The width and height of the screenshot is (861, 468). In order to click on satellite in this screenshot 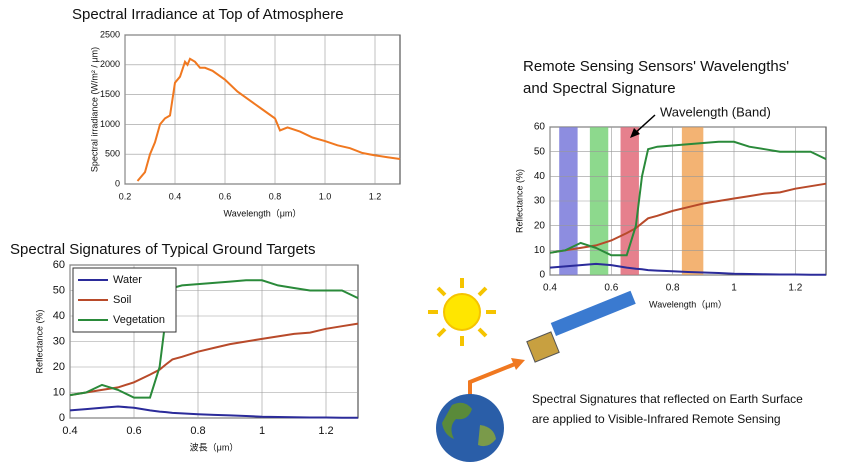, I will do `click(581, 326)`.